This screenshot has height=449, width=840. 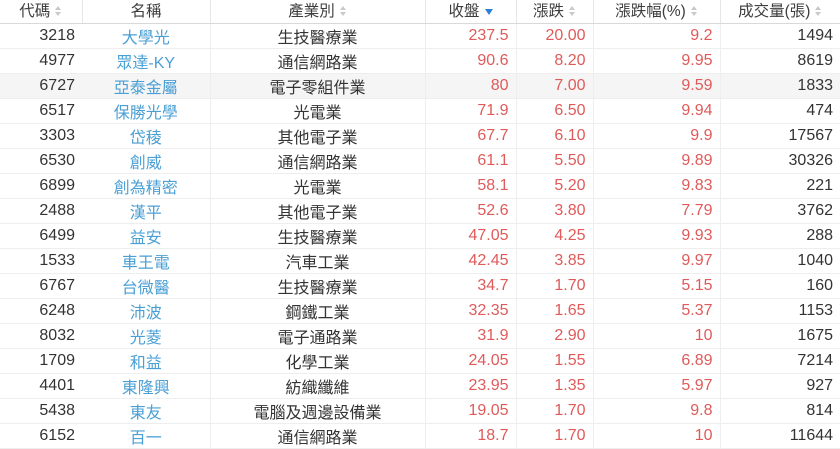 I want to click on cell-pct: 10, so click(x=656, y=435).